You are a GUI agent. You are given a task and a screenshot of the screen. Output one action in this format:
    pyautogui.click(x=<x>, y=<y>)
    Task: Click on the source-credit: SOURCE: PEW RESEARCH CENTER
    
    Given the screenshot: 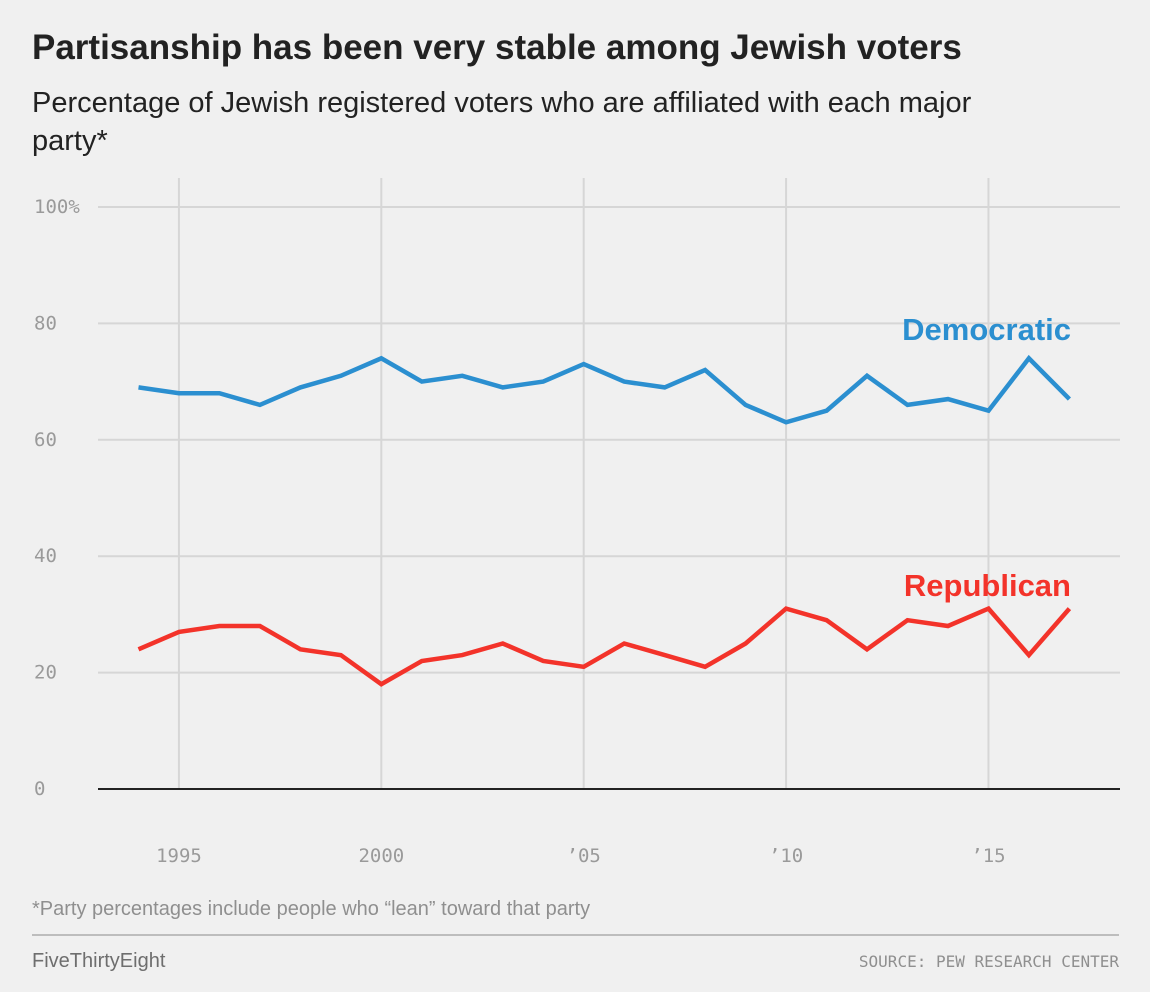 What is the action you would take?
    pyautogui.click(x=988, y=961)
    